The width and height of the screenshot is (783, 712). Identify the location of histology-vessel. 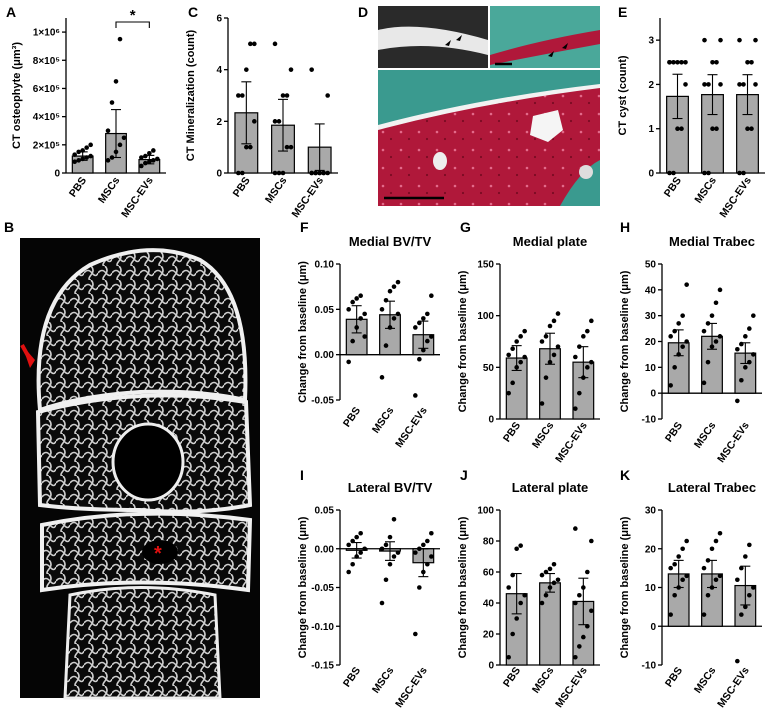
(586, 172).